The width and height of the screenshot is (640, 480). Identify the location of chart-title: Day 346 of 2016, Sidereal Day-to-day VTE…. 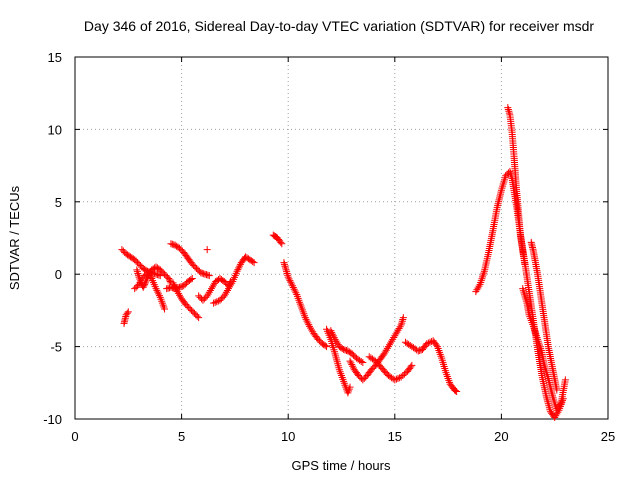
(339, 26).